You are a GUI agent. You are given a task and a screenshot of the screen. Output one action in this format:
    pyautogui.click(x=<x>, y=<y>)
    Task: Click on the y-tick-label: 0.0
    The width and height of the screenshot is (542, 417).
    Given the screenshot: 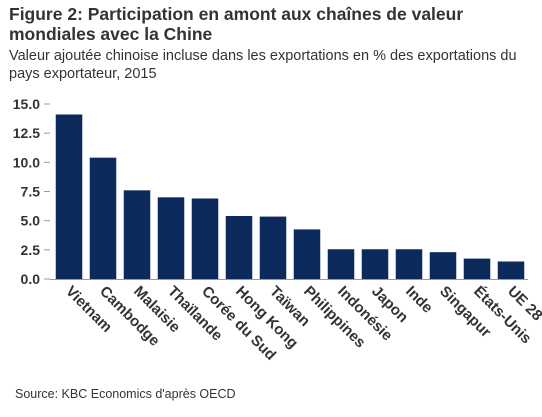 What is the action you would take?
    pyautogui.click(x=31, y=279)
    